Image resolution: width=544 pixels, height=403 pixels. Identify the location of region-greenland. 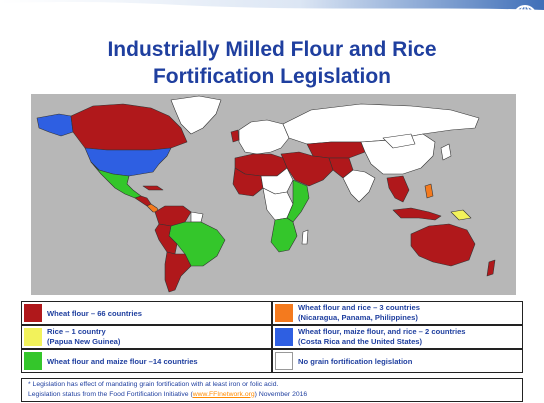
(196, 115).